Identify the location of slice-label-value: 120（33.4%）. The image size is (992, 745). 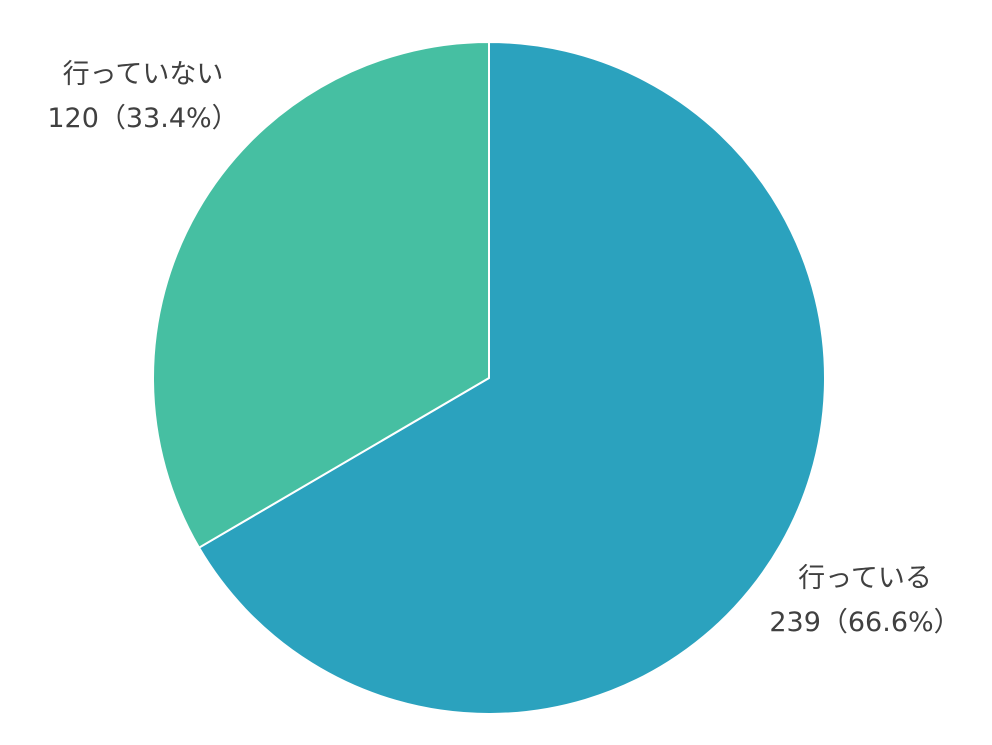
(143, 118).